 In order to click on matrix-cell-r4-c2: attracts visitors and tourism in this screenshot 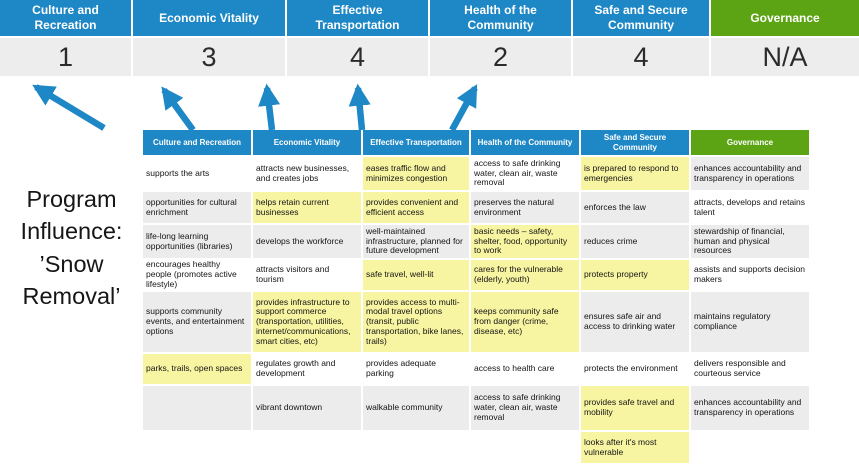, I will do `click(307, 275)`.